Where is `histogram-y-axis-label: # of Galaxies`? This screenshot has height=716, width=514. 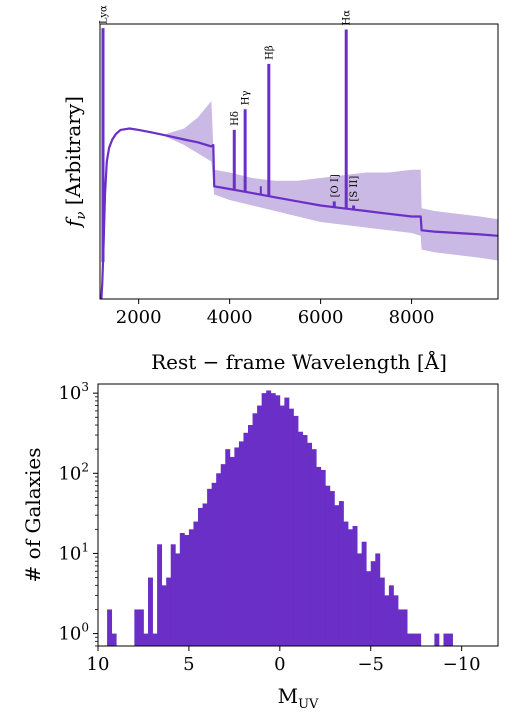 histogram-y-axis-label: # of Galaxies is located at coordinates (33, 515).